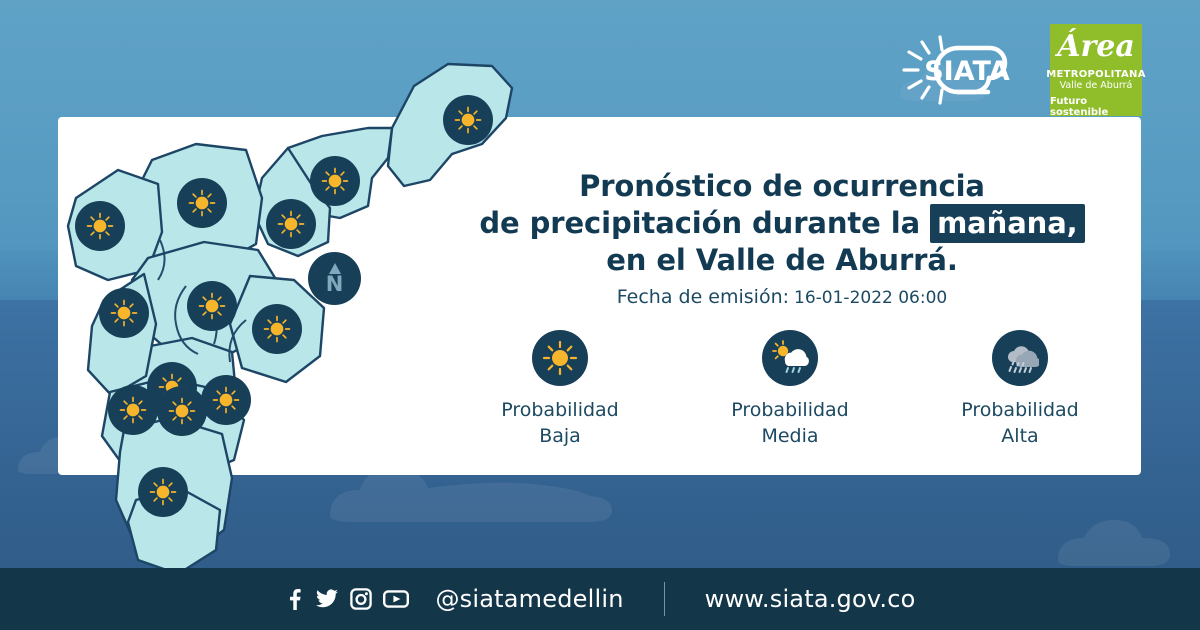  I want to click on social-handle: @siatamedellin, so click(529, 599).